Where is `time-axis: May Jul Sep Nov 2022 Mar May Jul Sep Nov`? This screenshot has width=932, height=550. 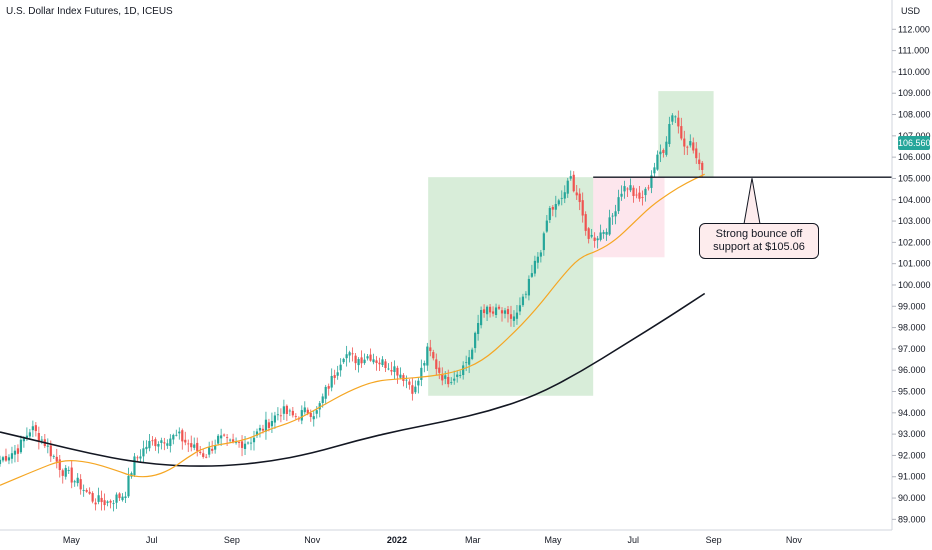 time-axis: May Jul Sep Nov 2022 Mar May Jul Sep Nov is located at coordinates (433, 540).